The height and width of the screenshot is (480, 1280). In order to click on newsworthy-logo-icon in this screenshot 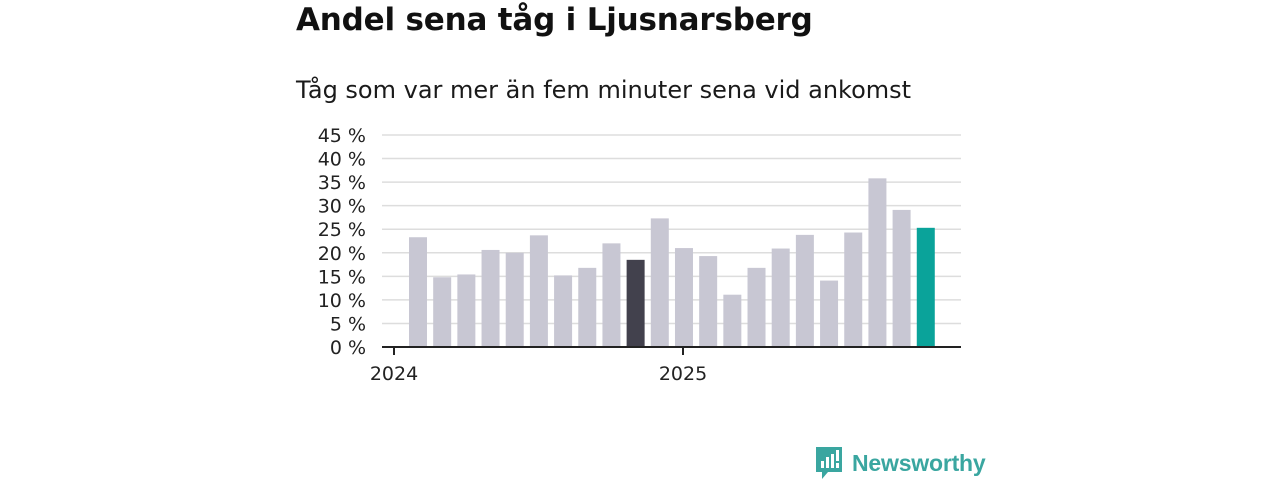, I will do `click(829, 463)`.